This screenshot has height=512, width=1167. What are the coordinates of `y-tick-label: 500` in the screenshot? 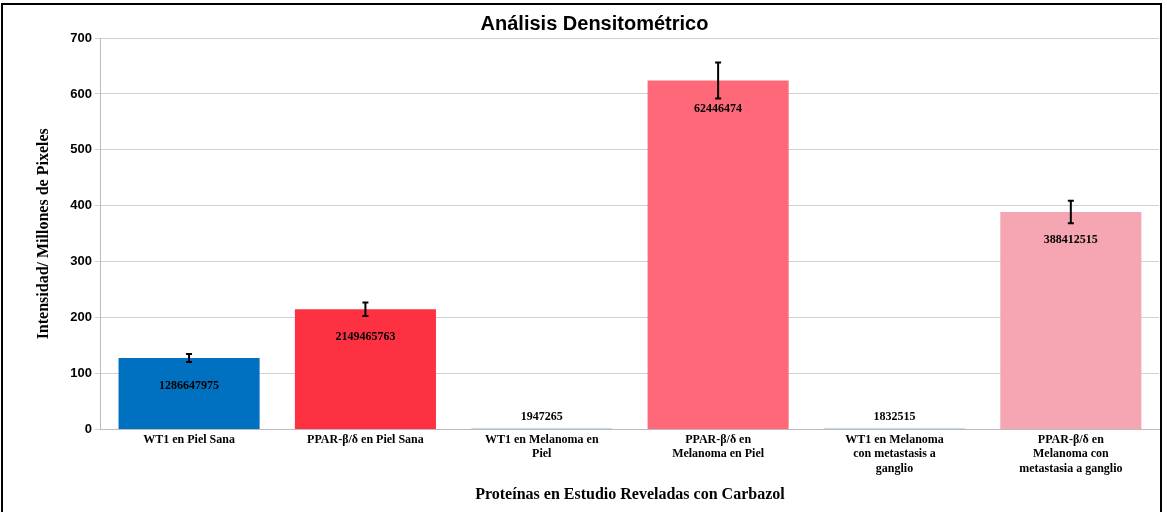 It's located at (81, 149).